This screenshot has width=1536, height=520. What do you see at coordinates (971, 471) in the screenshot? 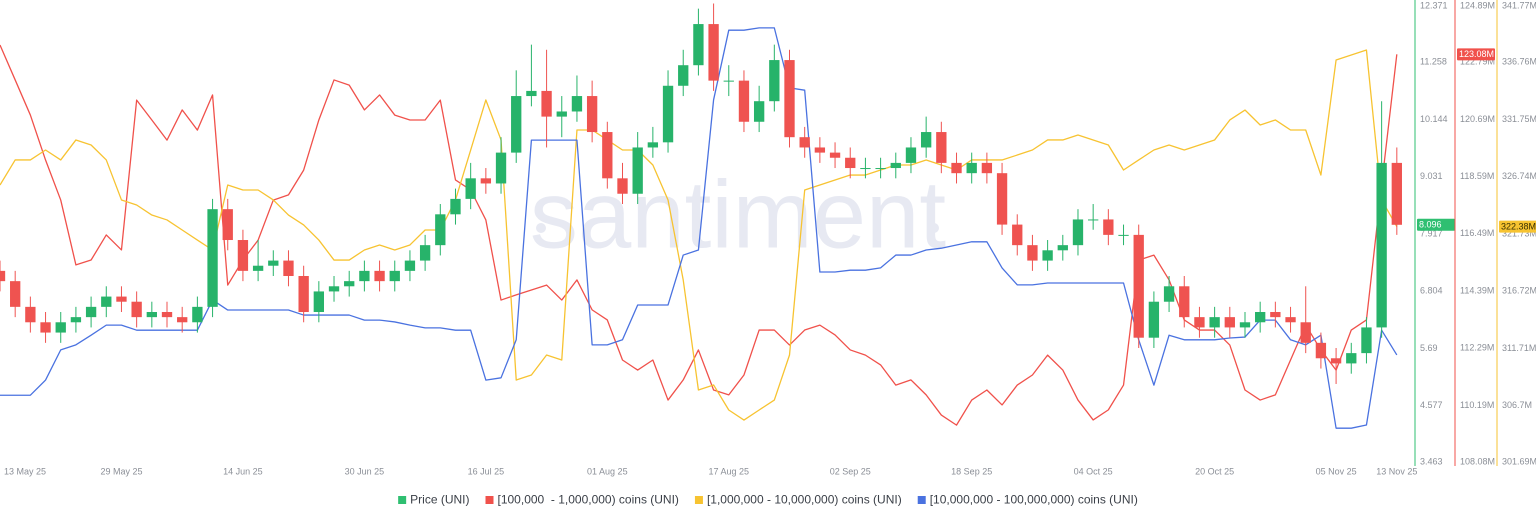
I see `x-tick-label: 18 Sep 25` at bounding box center [971, 471].